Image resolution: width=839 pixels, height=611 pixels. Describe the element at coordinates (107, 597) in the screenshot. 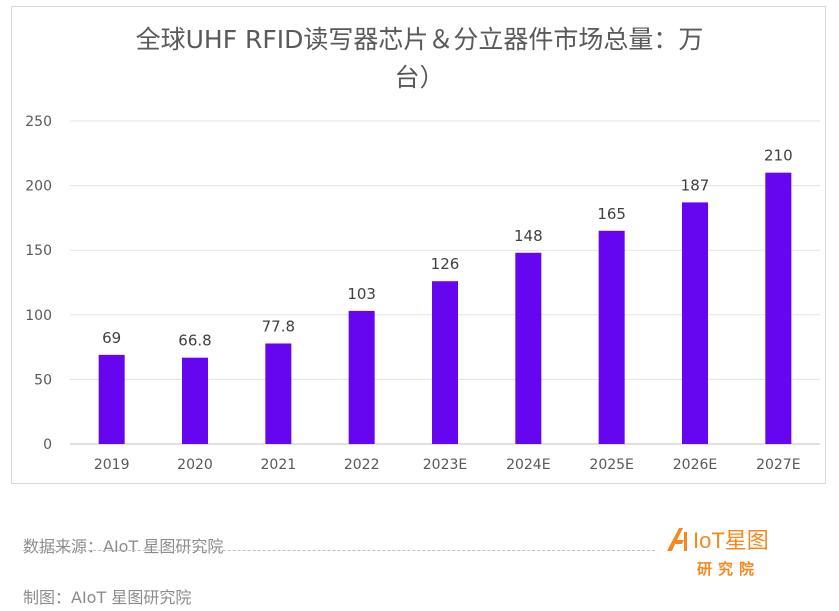

I see `chart-maker-note: 制图：AIoT 星图研究院` at that location.